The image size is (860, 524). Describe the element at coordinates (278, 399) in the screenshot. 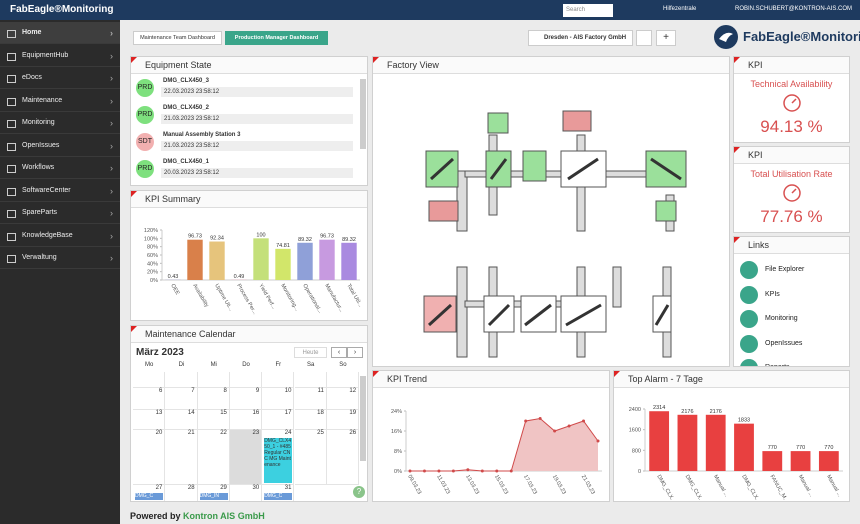

I see `day-cell: 10` at that location.